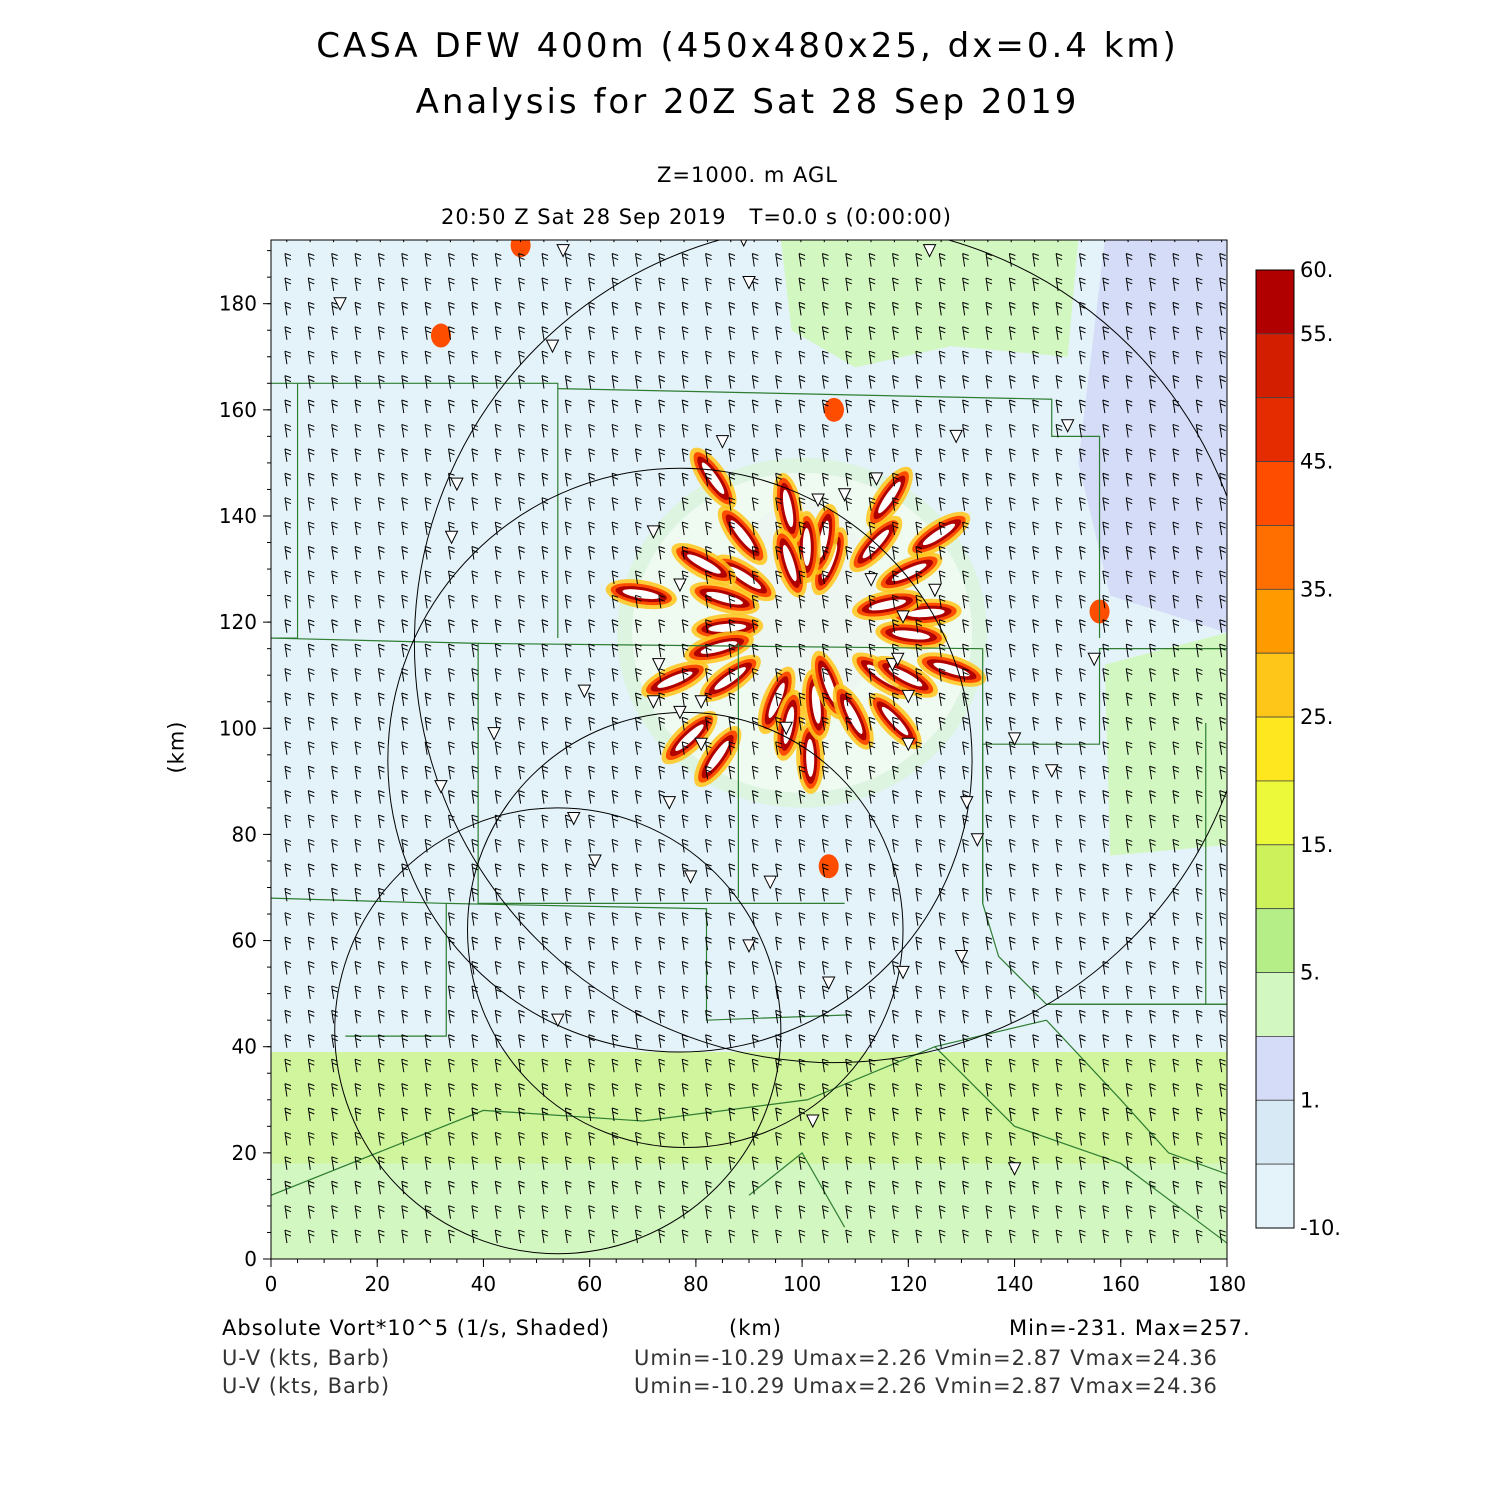  I want to click on vorticity-core, so click(704, 564).